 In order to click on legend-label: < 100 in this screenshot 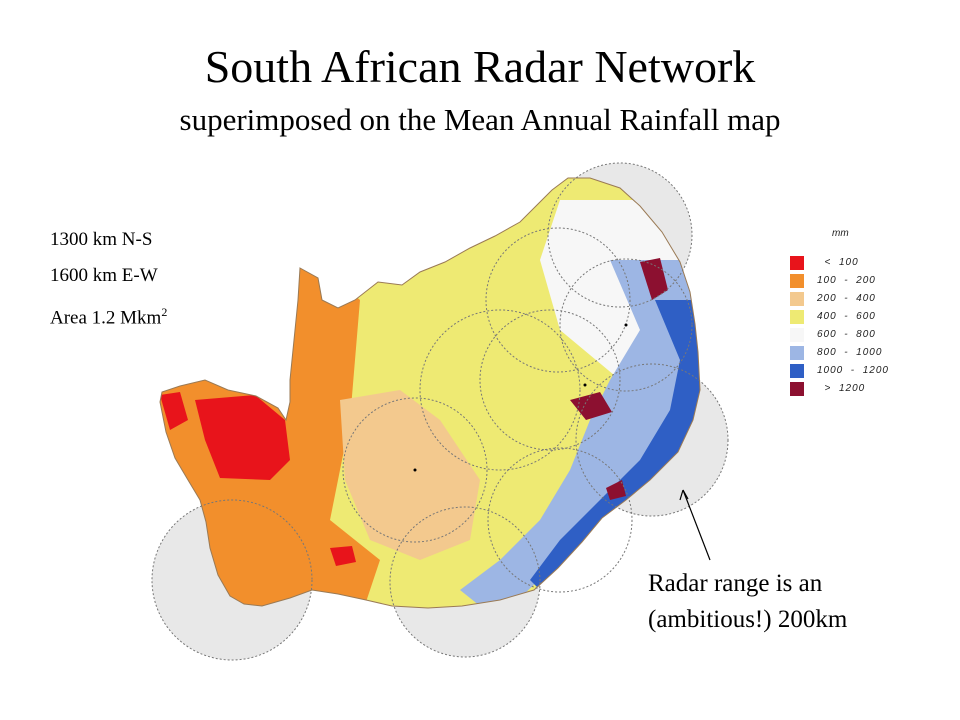, I will do `click(838, 262)`.